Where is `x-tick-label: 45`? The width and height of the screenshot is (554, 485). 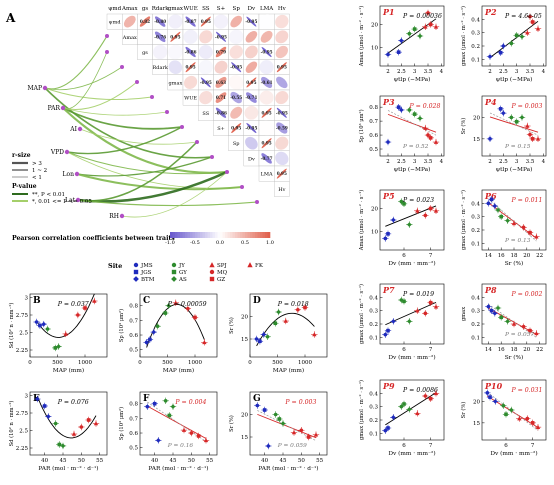 x-tick-label: 45 is located at coordinates (63, 461).